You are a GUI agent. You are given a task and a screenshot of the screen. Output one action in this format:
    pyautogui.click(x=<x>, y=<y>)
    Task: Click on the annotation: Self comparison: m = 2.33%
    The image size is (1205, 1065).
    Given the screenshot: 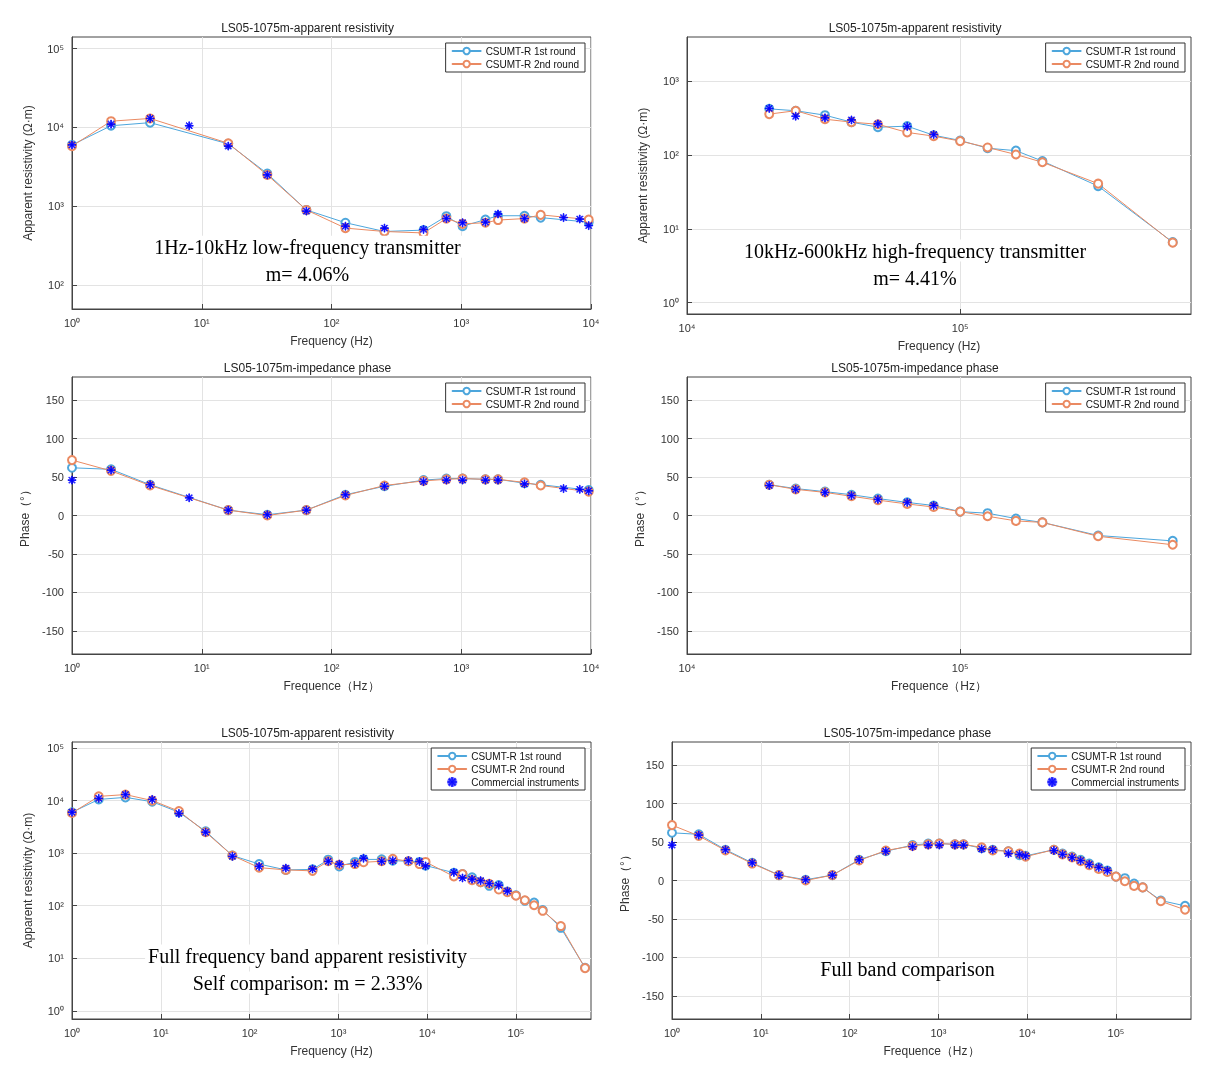 What is the action you would take?
    pyautogui.click(x=307, y=983)
    